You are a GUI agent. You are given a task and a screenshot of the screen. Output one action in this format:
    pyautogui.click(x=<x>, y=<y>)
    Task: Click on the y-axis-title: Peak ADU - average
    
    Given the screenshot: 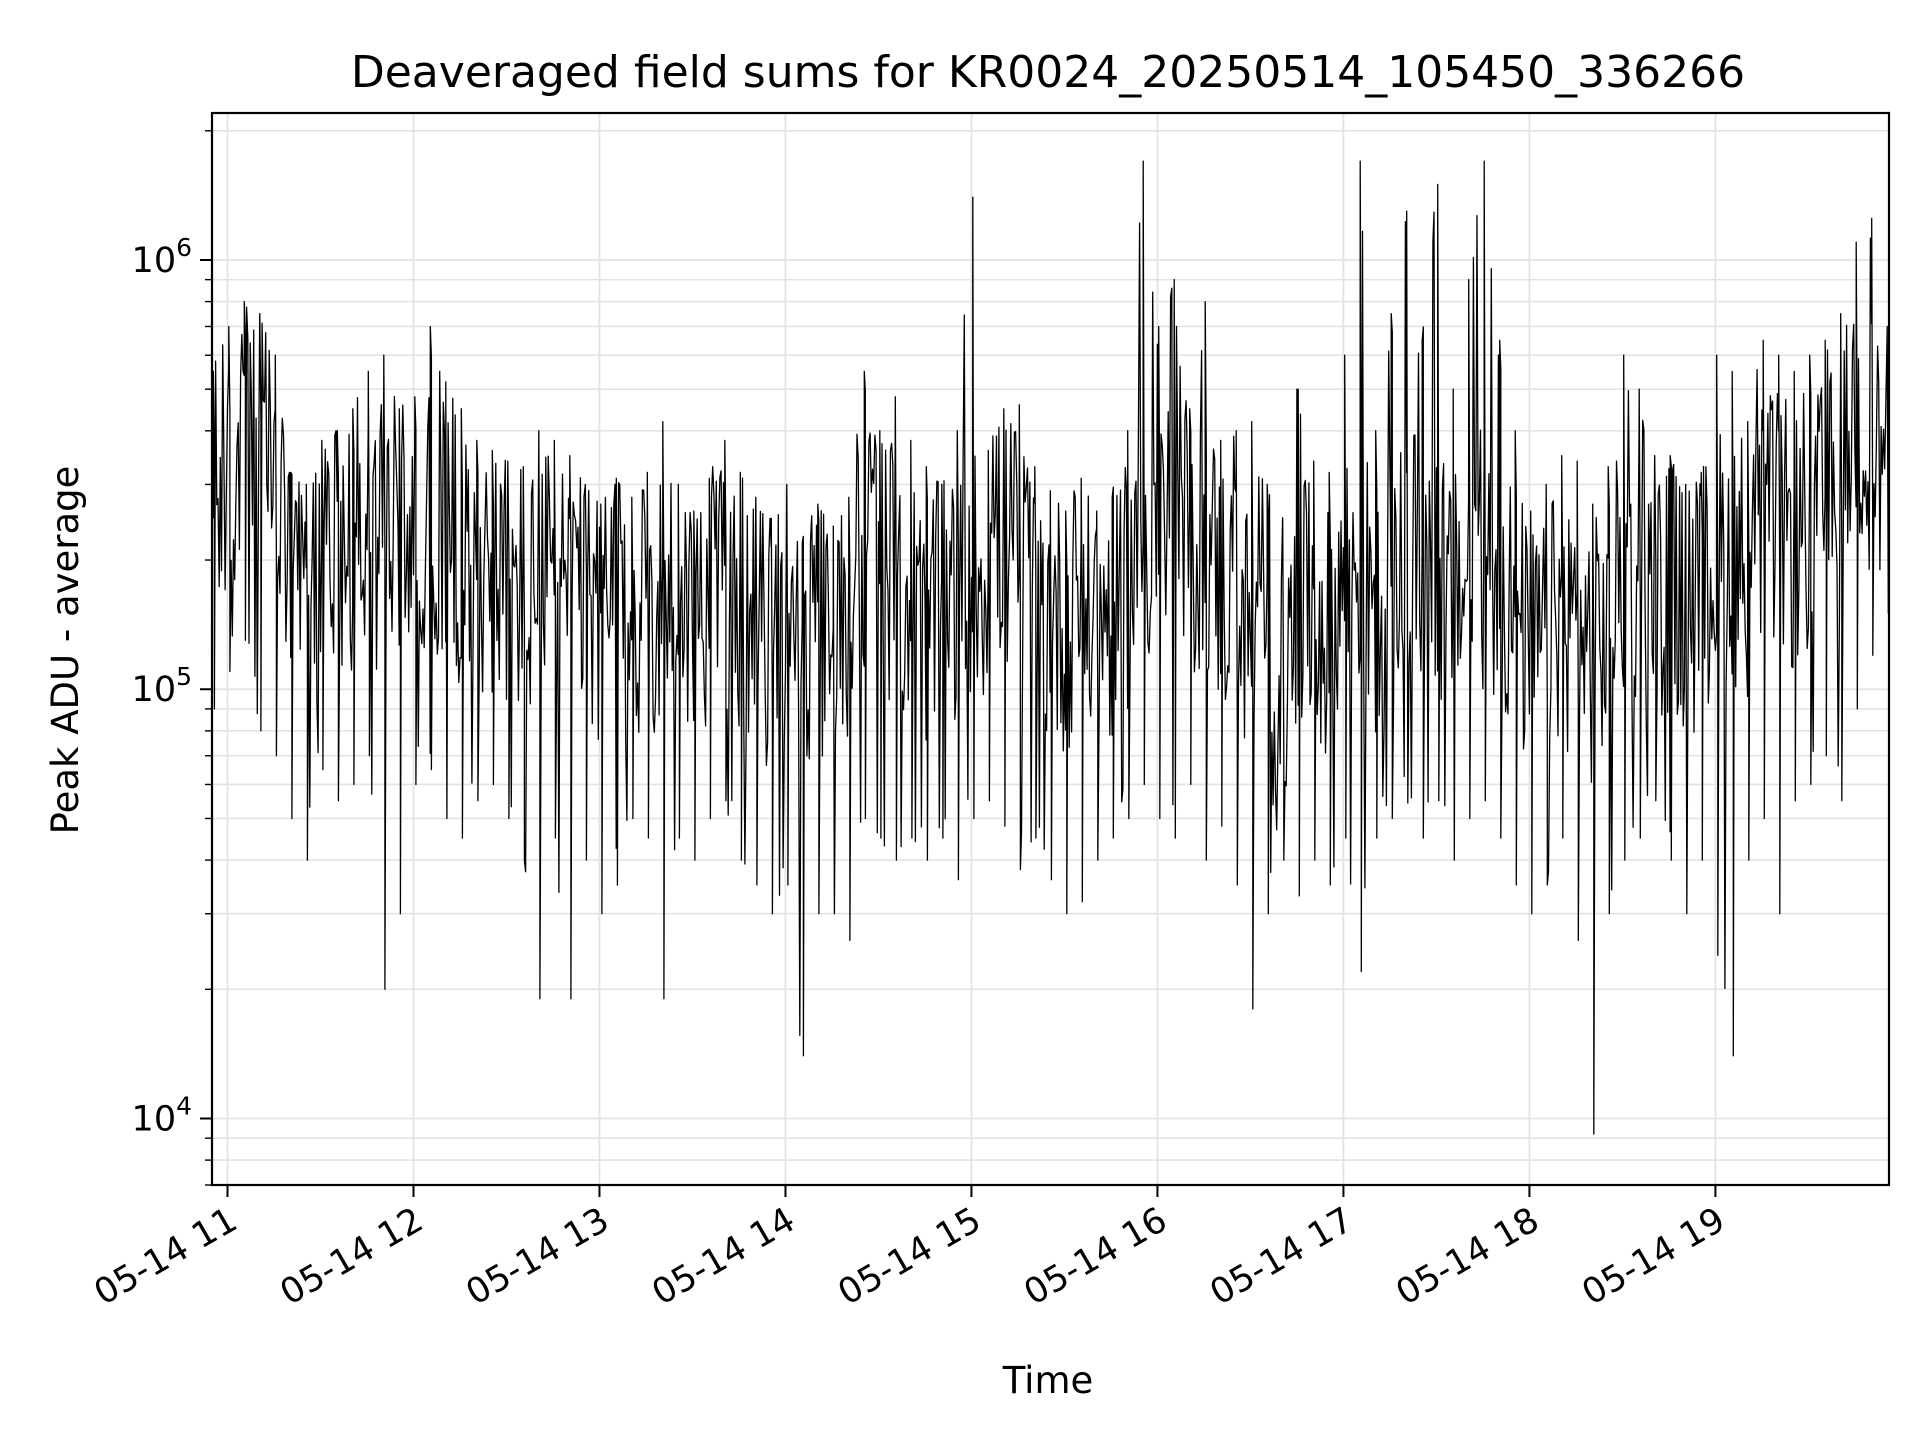 What is the action you would take?
    pyautogui.click(x=65, y=650)
    